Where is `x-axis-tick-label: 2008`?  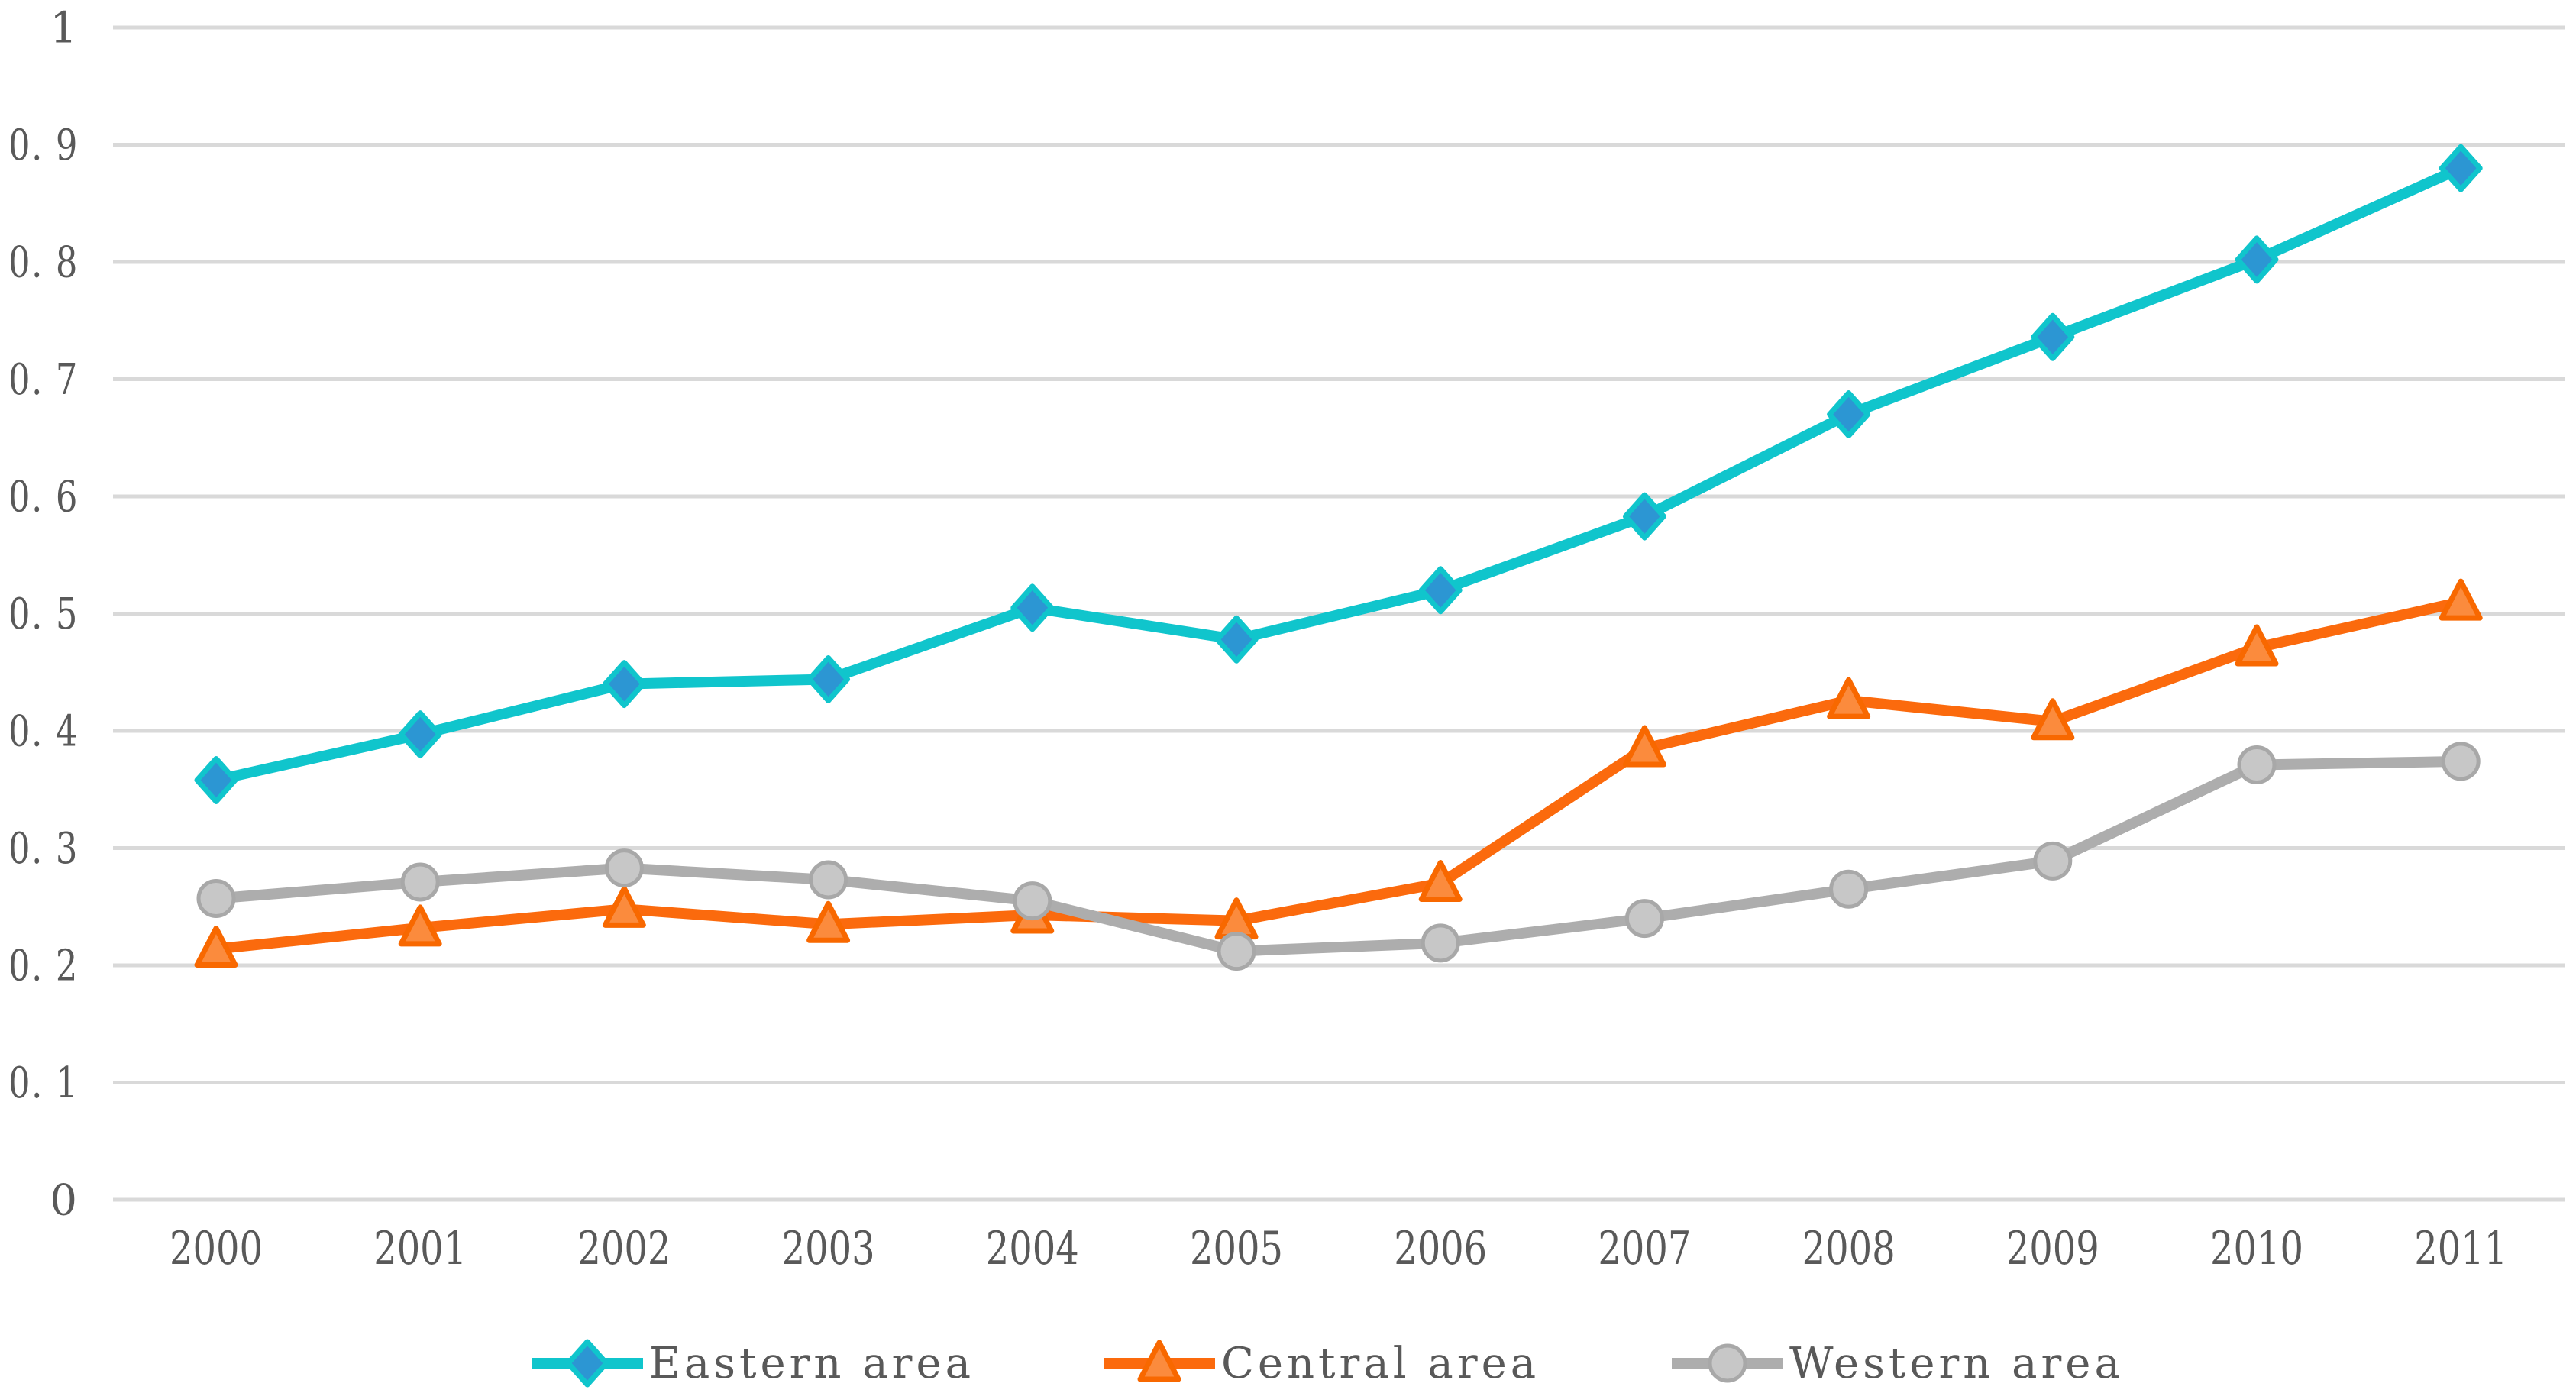
x-axis-tick-label: 2008 is located at coordinates (1849, 1248).